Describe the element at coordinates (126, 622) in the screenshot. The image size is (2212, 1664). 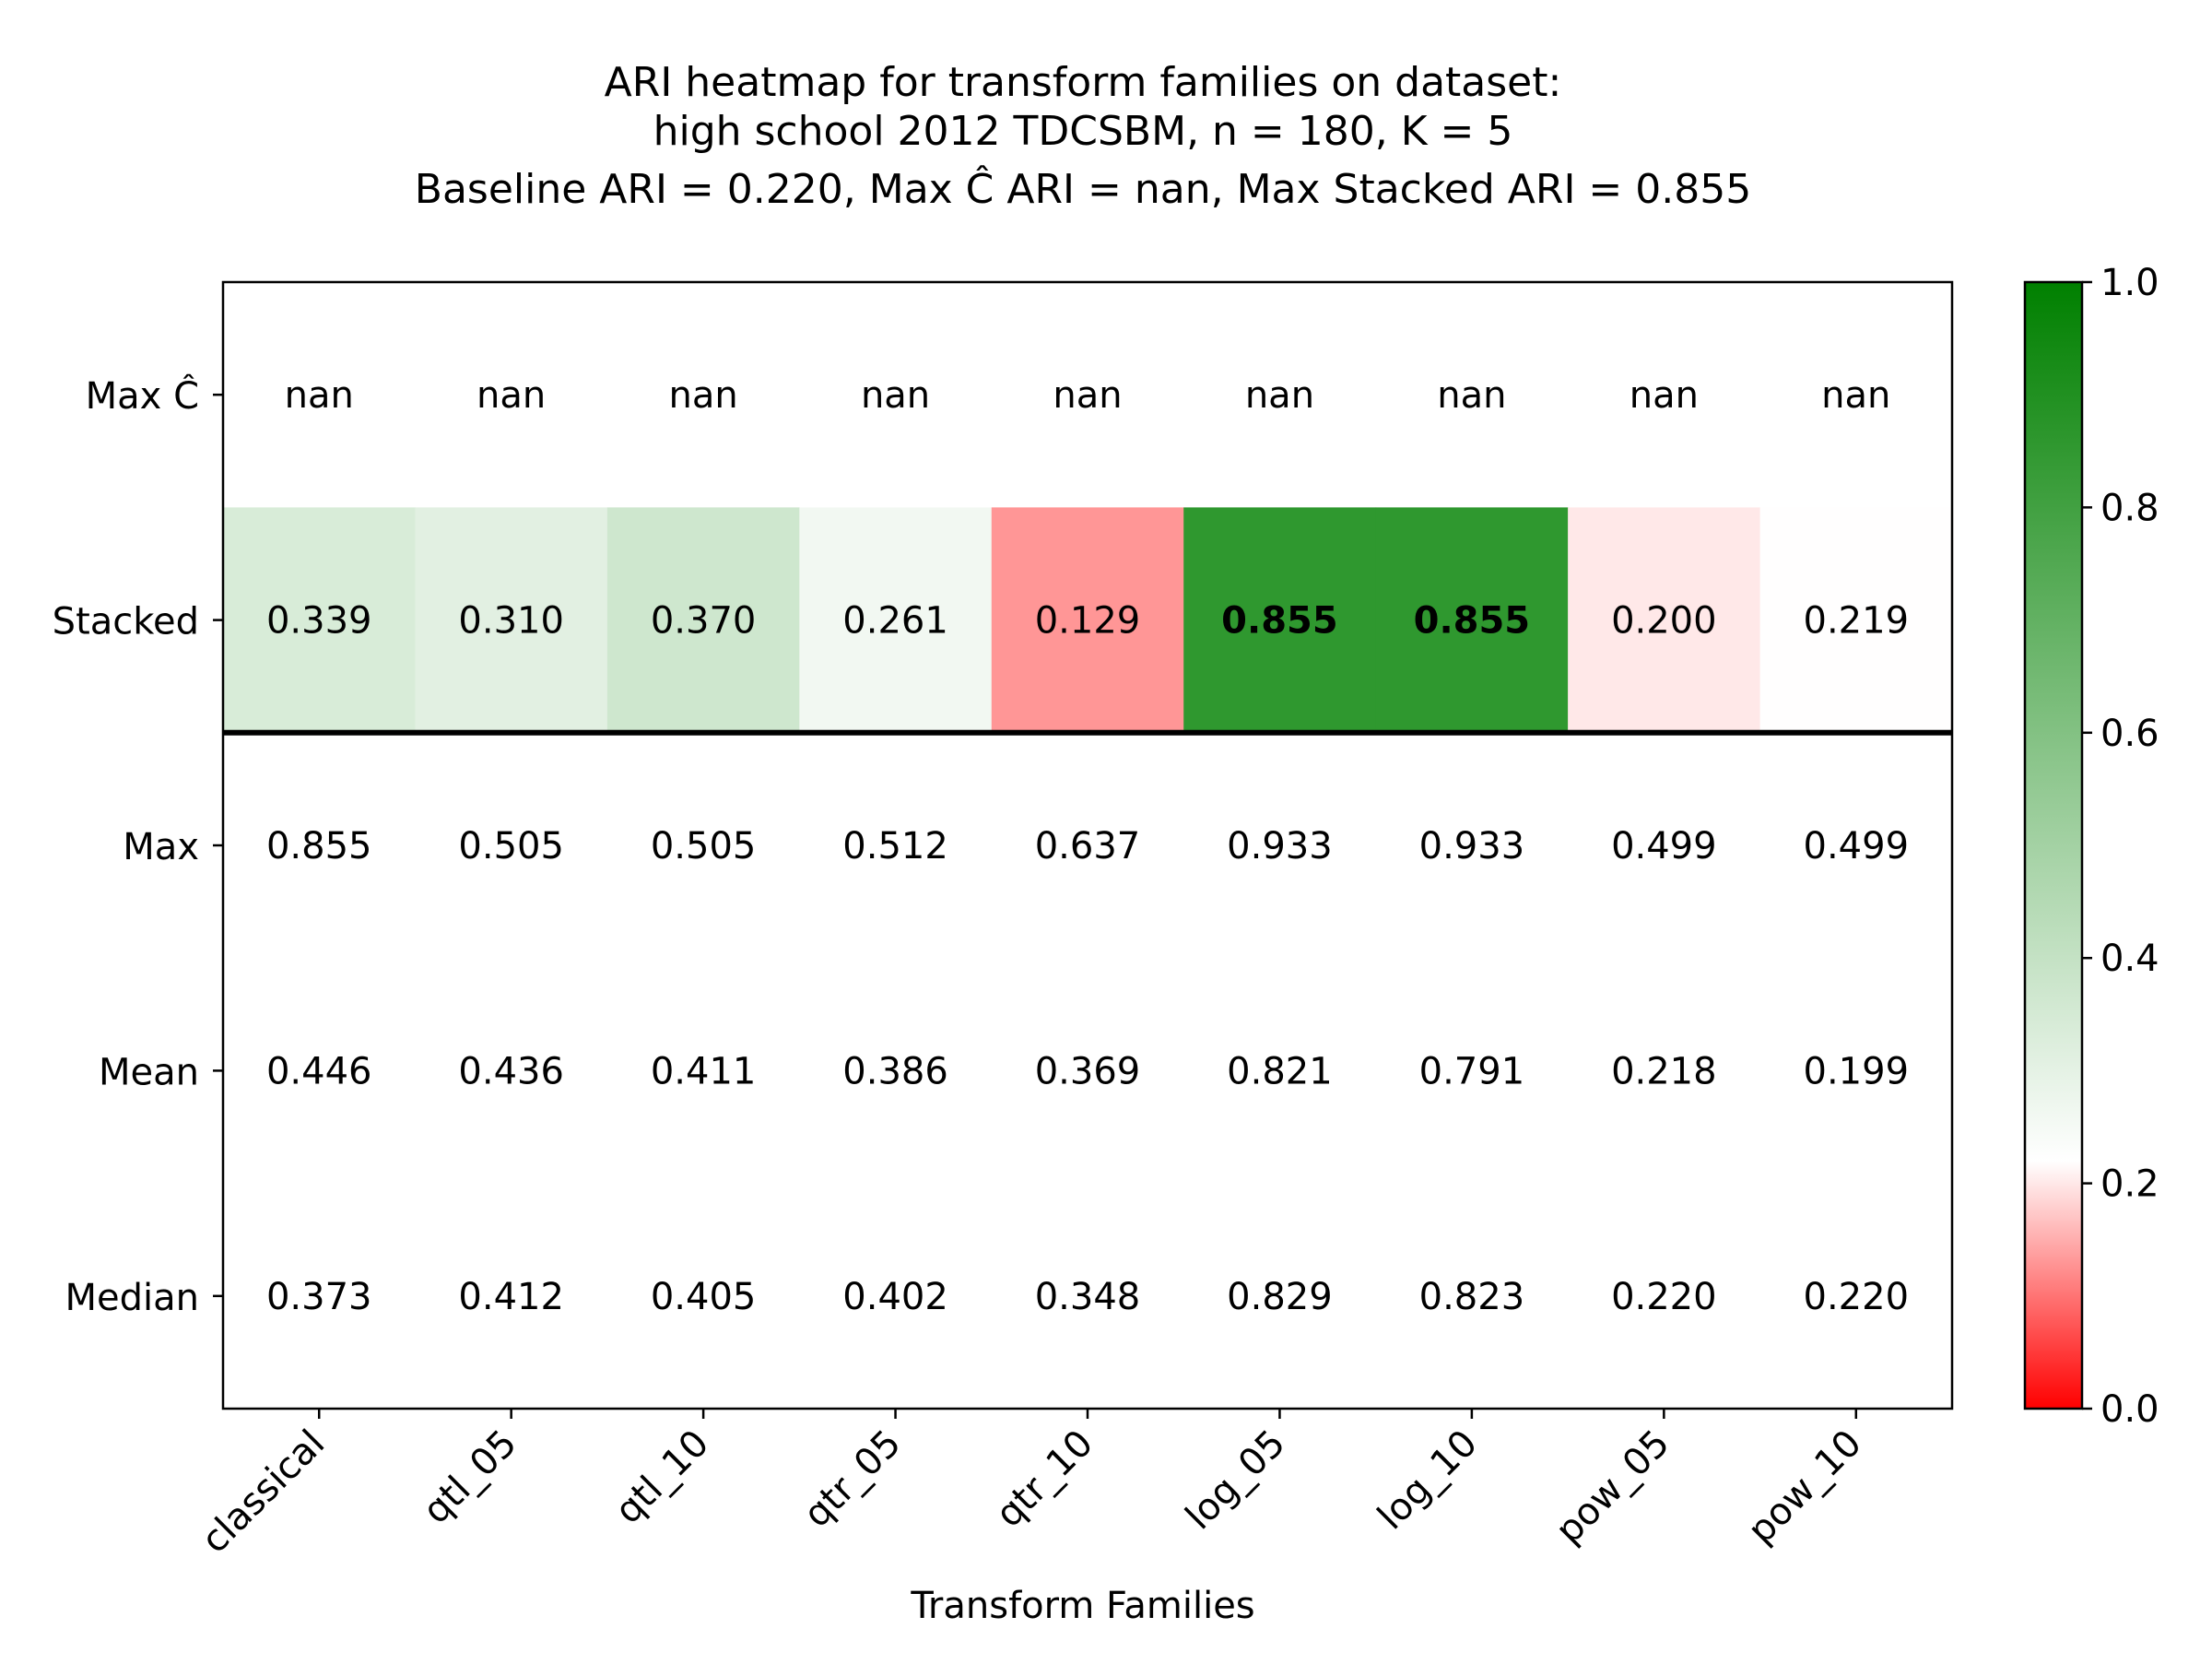
I see `y-tick-label: Stacked` at that location.